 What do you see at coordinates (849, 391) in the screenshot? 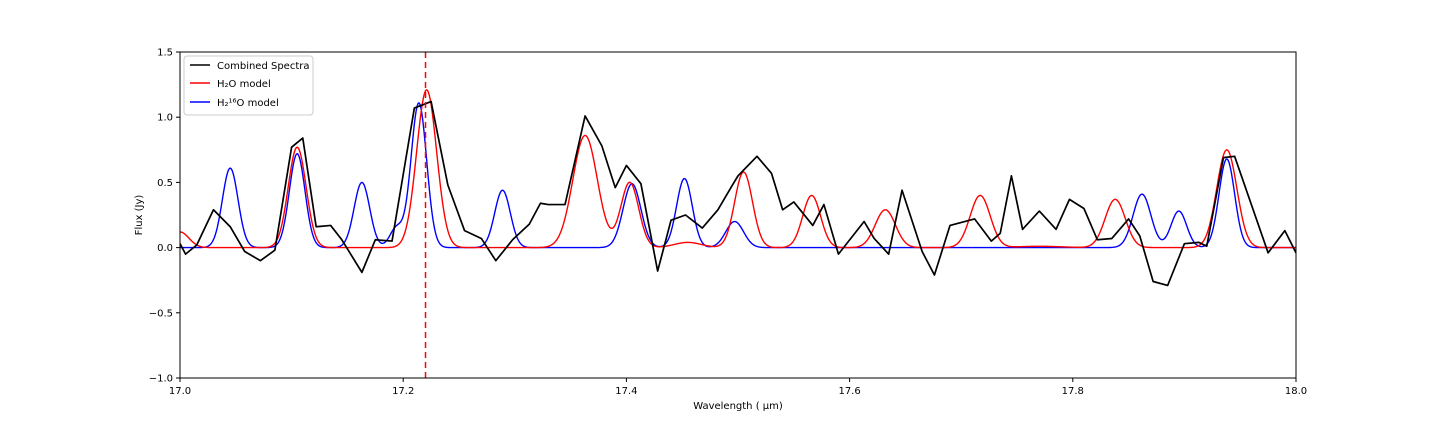
I see `x-tick-label: 17.6` at bounding box center [849, 391].